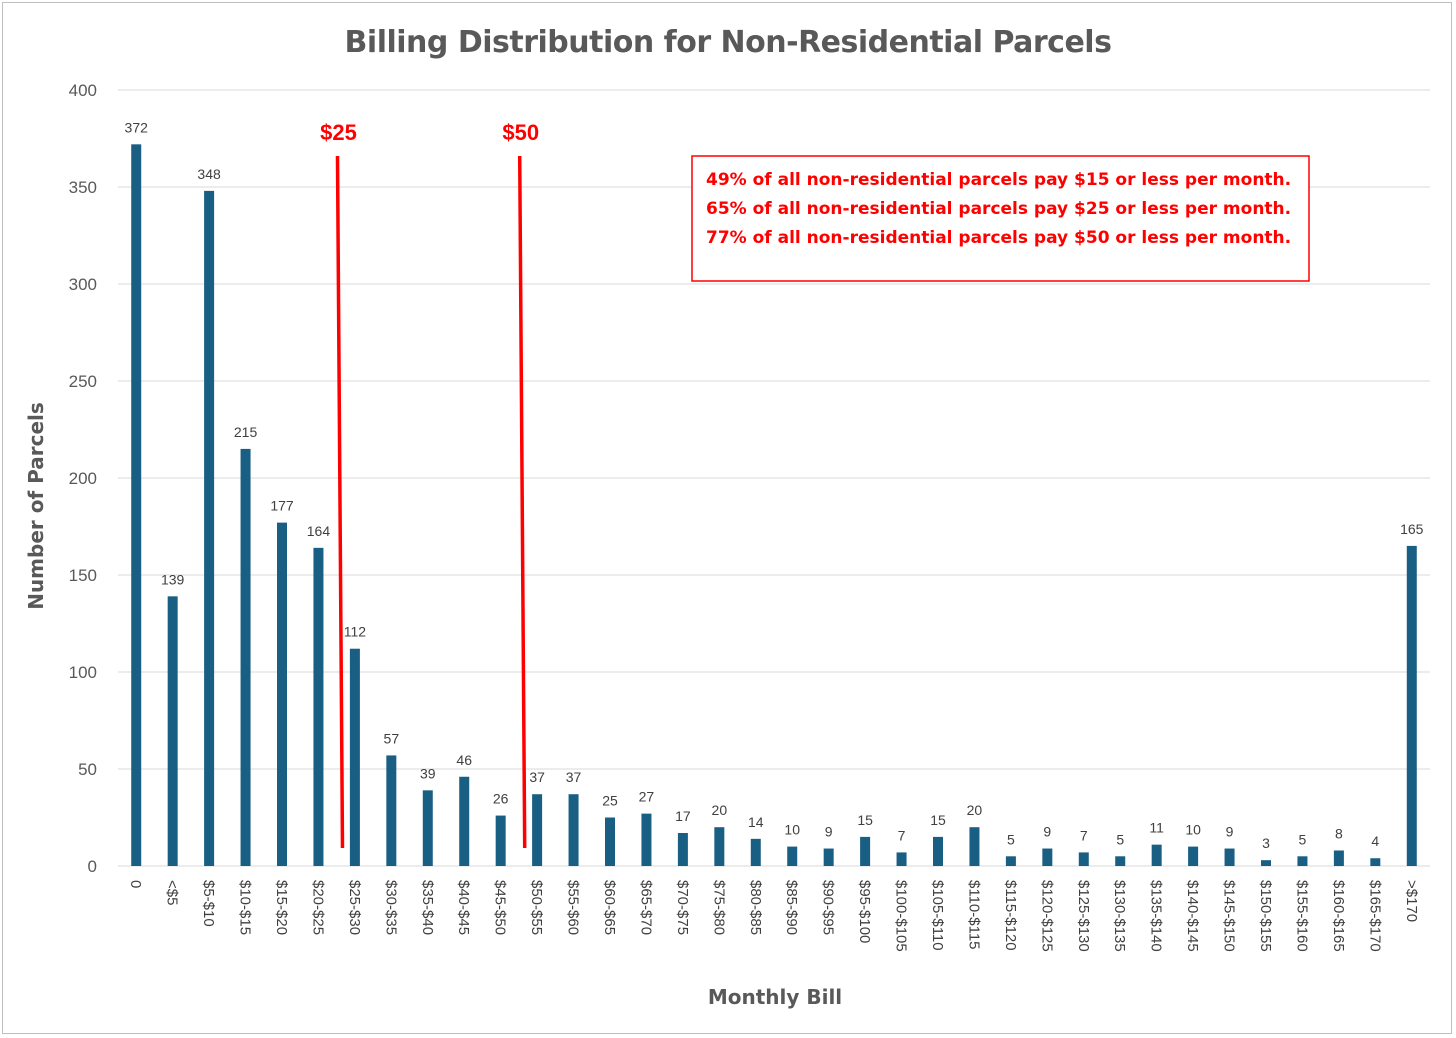 This screenshot has width=1456, height=1038. Describe the element at coordinates (1156, 828) in the screenshot. I see `data-label: 11` at that location.